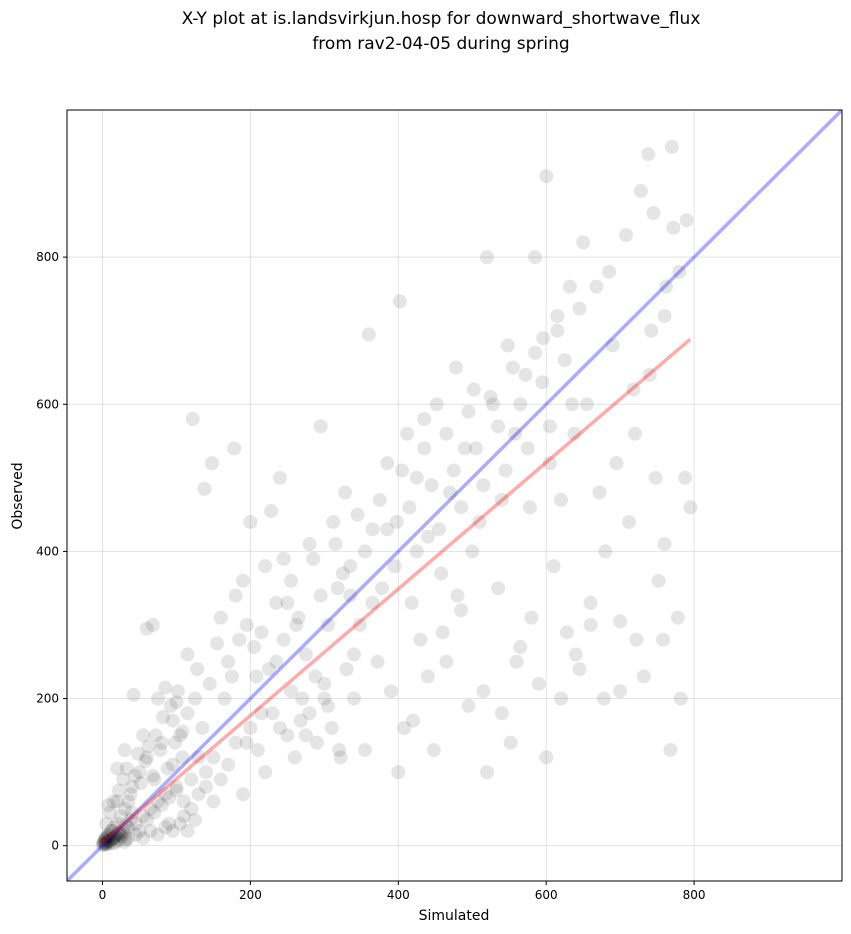 The image size is (851, 934). What do you see at coordinates (250, 895) in the screenshot?
I see `x-tick-label: 200` at bounding box center [250, 895].